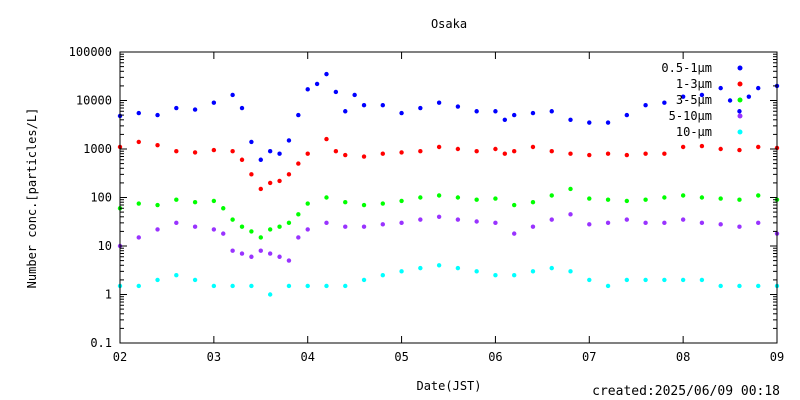 Image resolution: width=800 pixels, height=400 pixels. Describe the element at coordinates (686, 391) in the screenshot. I see `created-timestamp: created:2025/06/09 00:18` at that location.